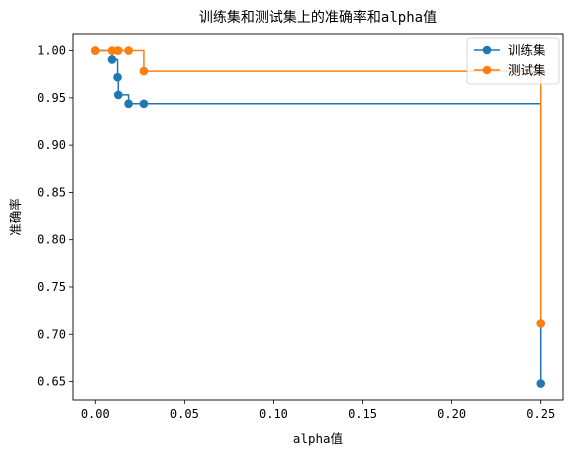 The image size is (575, 455). What do you see at coordinates (318, 438) in the screenshot?
I see `x-axis-label: alpha值` at bounding box center [318, 438].